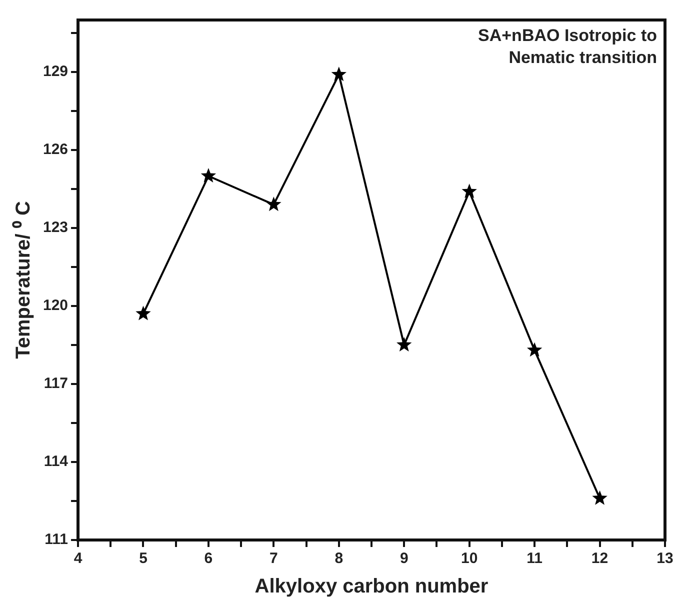 The height and width of the screenshot is (611, 685). What do you see at coordinates (665, 559) in the screenshot?
I see `x-tick-label: 13` at bounding box center [665, 559].